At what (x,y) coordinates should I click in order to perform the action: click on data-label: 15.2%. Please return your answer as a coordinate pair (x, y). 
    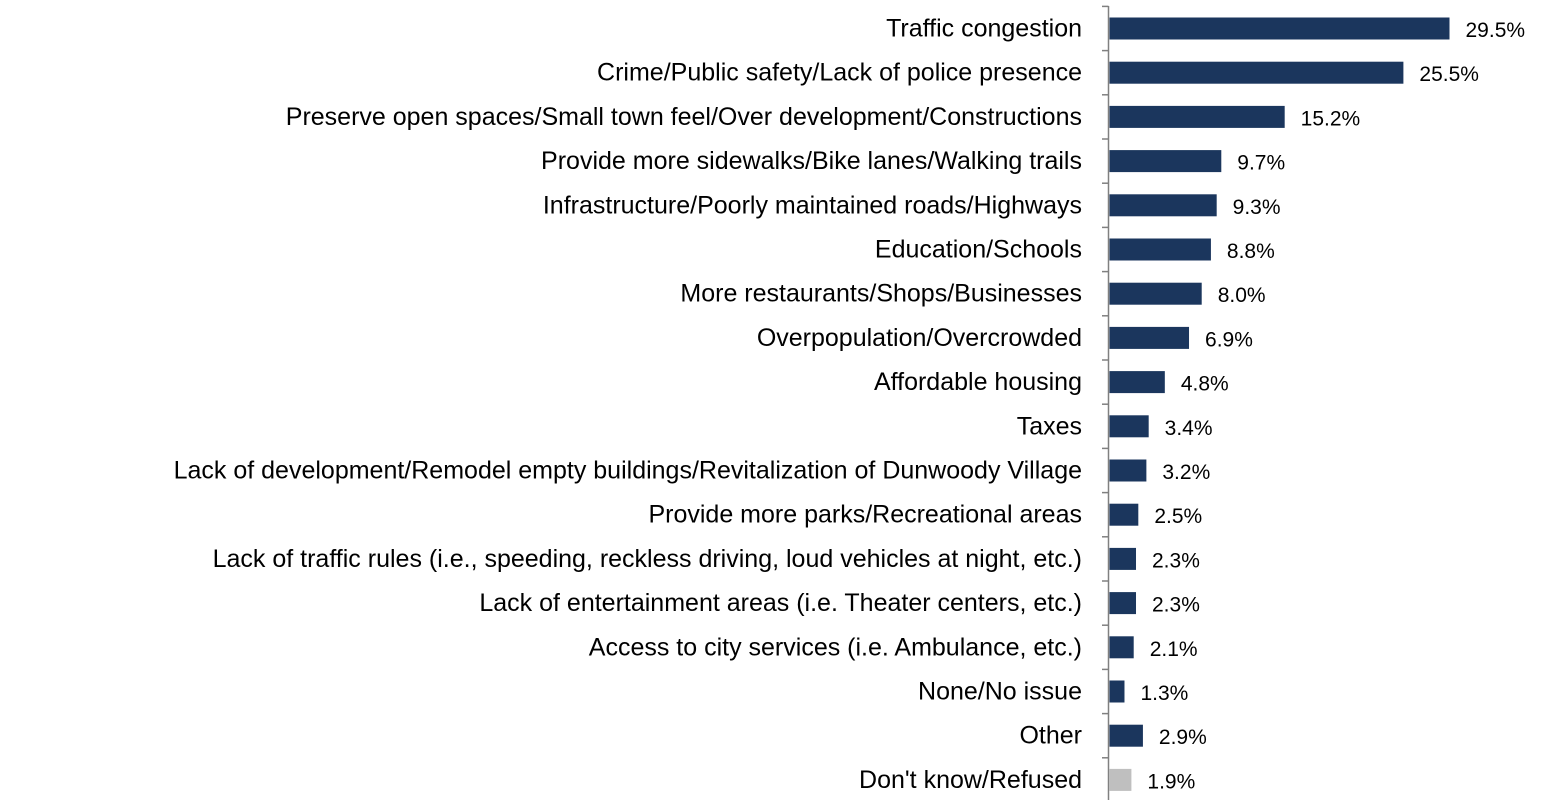
    Looking at the image, I should click on (1331, 118).